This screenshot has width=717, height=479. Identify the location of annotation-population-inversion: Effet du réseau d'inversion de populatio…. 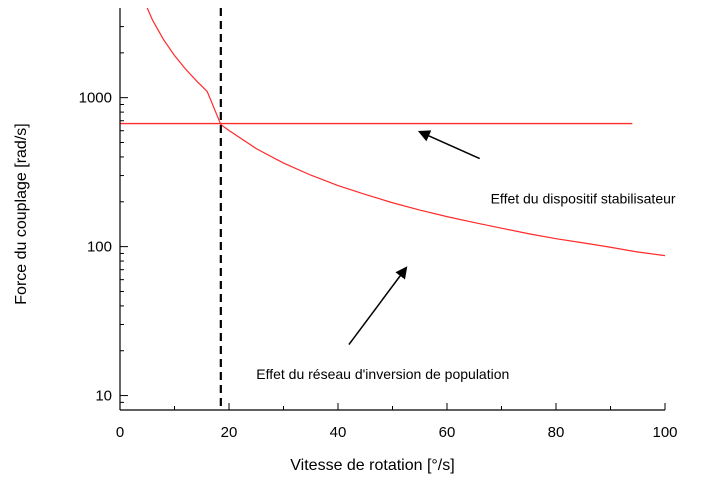
(382, 374).